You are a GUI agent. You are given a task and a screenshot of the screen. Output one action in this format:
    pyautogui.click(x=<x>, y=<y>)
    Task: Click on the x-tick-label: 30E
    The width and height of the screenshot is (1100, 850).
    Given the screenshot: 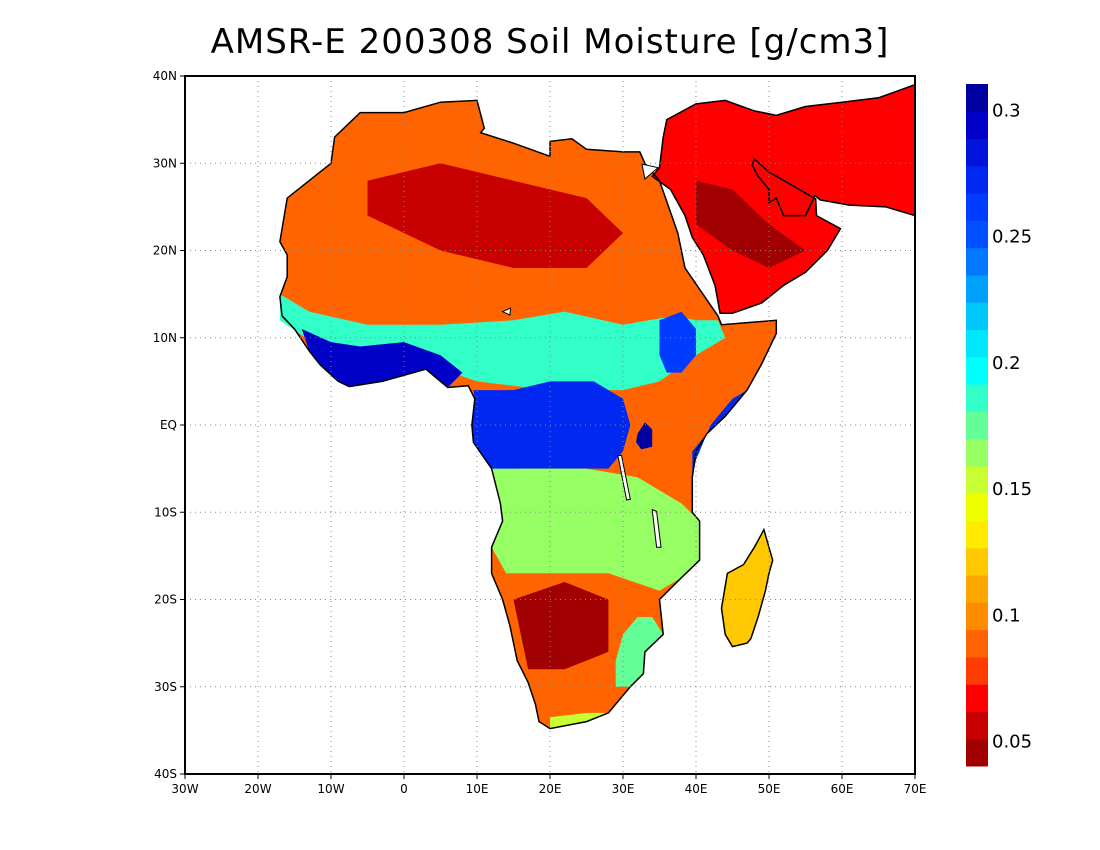 What is the action you would take?
    pyautogui.click(x=623, y=789)
    